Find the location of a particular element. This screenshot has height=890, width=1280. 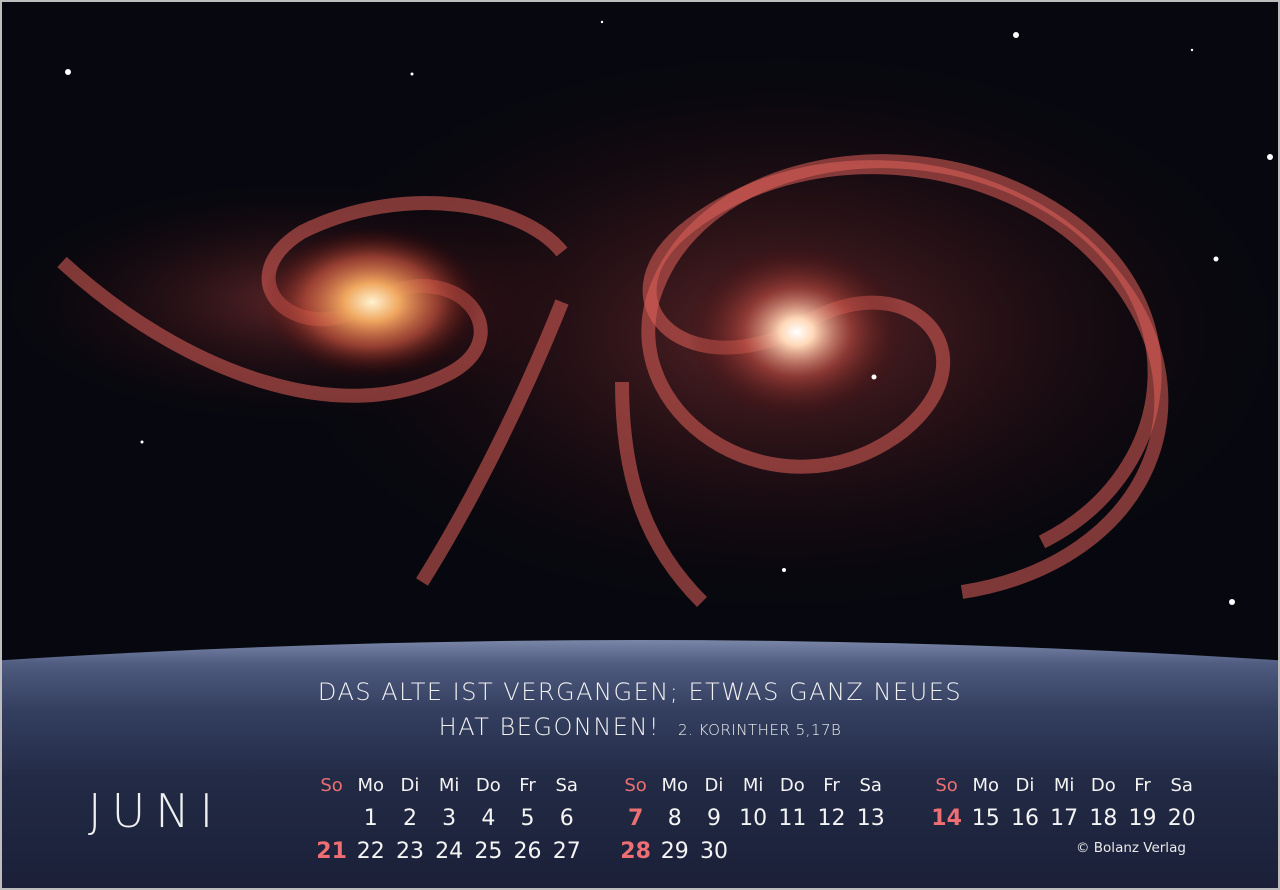

date: 25 is located at coordinates (488, 851).